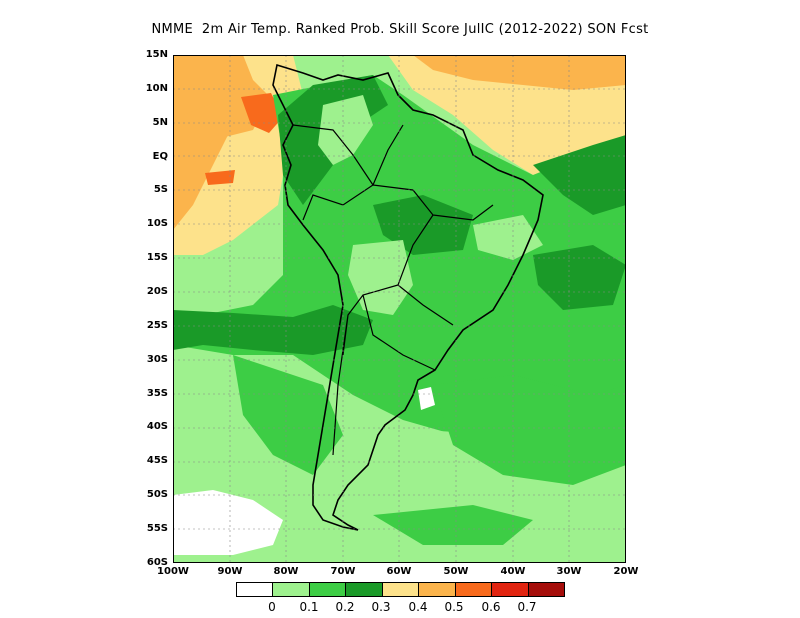 This screenshot has height=618, width=800. What do you see at coordinates (157, 426) in the screenshot?
I see `y-label: 40S` at bounding box center [157, 426].